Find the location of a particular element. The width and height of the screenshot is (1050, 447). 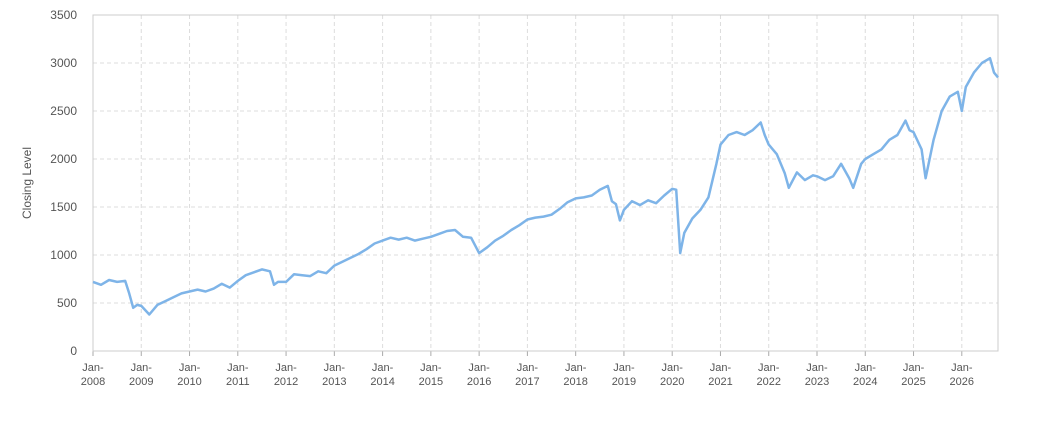

x-tick-label: Jan-2008 is located at coordinates (93, 375).